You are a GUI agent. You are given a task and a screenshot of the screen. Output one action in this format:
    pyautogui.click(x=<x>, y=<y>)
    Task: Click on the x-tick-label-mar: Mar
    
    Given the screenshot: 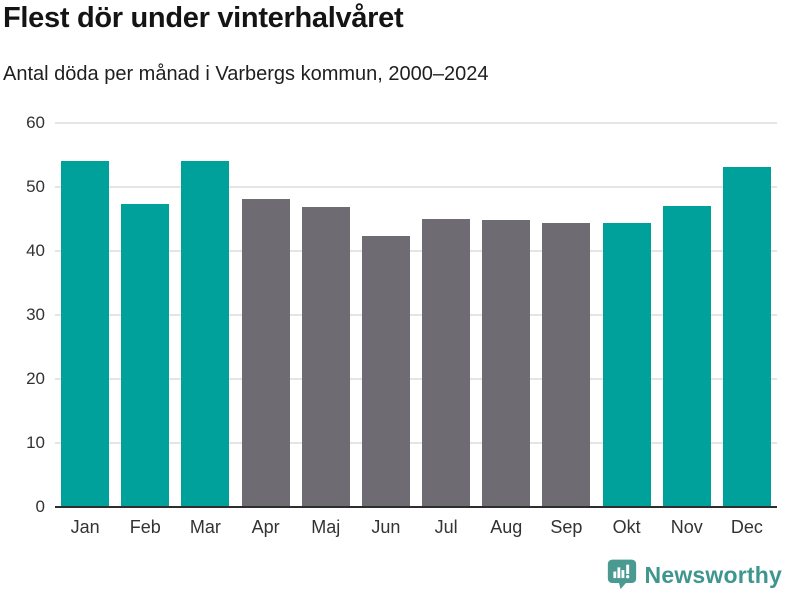 What is the action you would take?
    pyautogui.click(x=205, y=527)
    